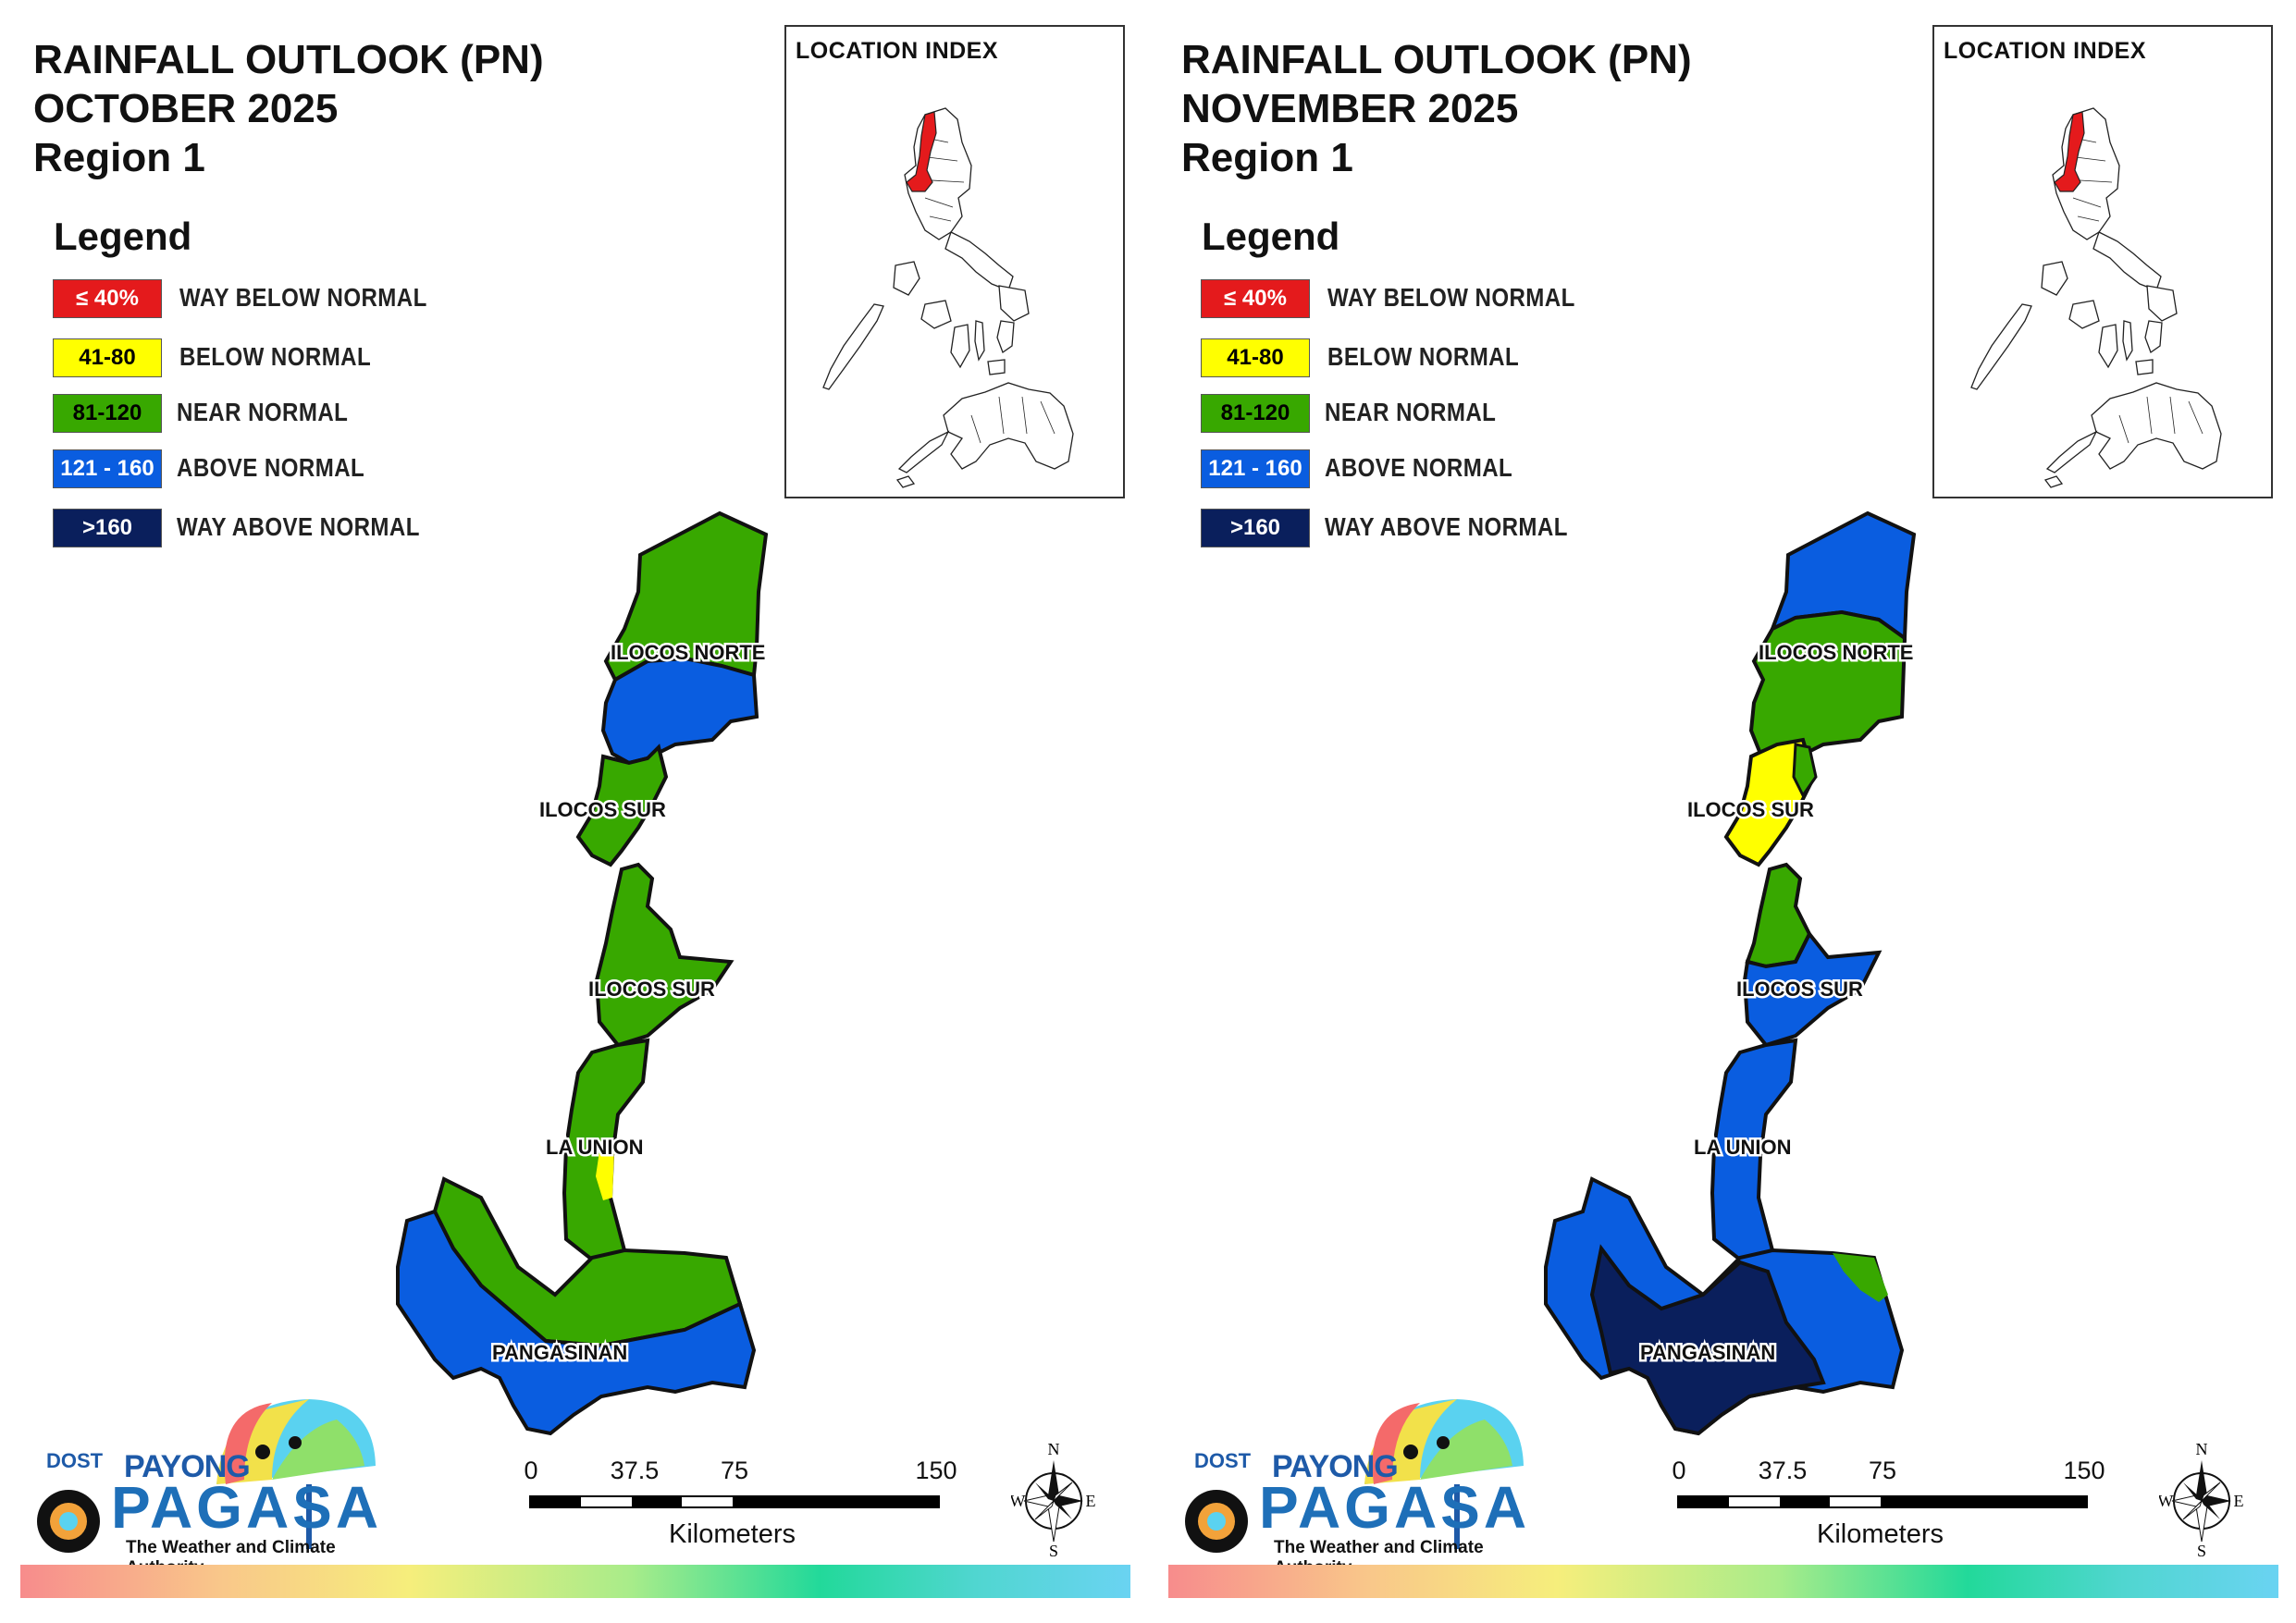 This screenshot has width=2296, height=1623. Describe the element at coordinates (1836, 652) in the screenshot. I see `label-ilocos-norte: ILOCOS NORTE` at that location.